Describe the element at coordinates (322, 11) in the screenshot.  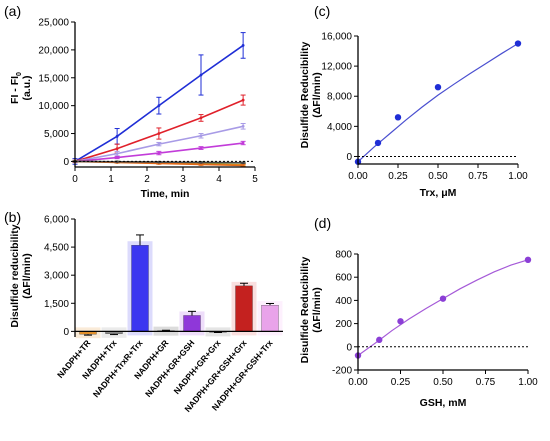
I see `panel-label-c: (c)` at that location.